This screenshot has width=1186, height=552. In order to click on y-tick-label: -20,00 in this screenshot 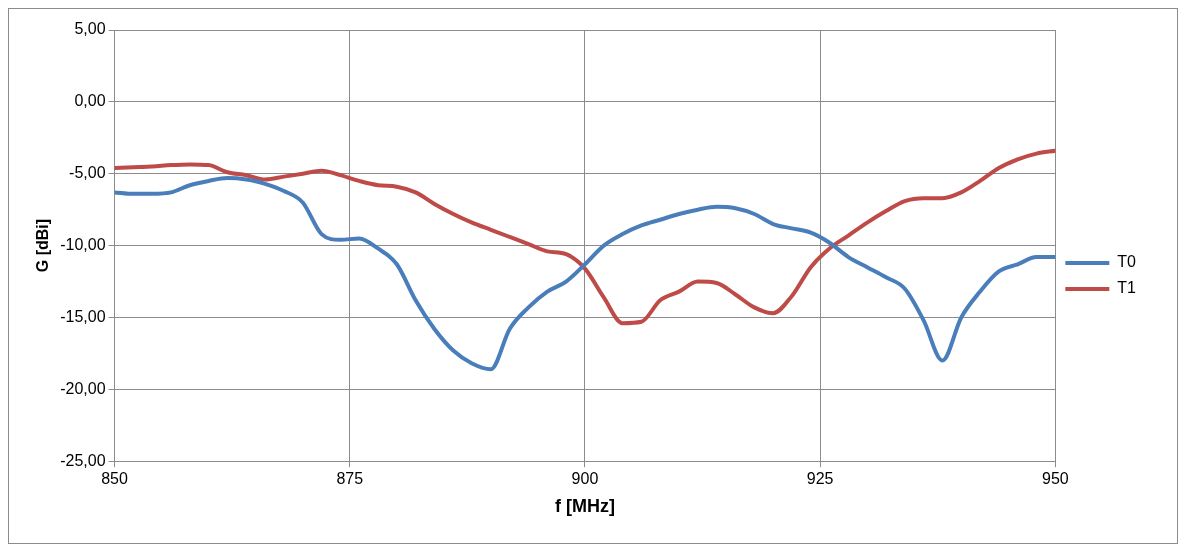, I will do `click(83, 388)`.